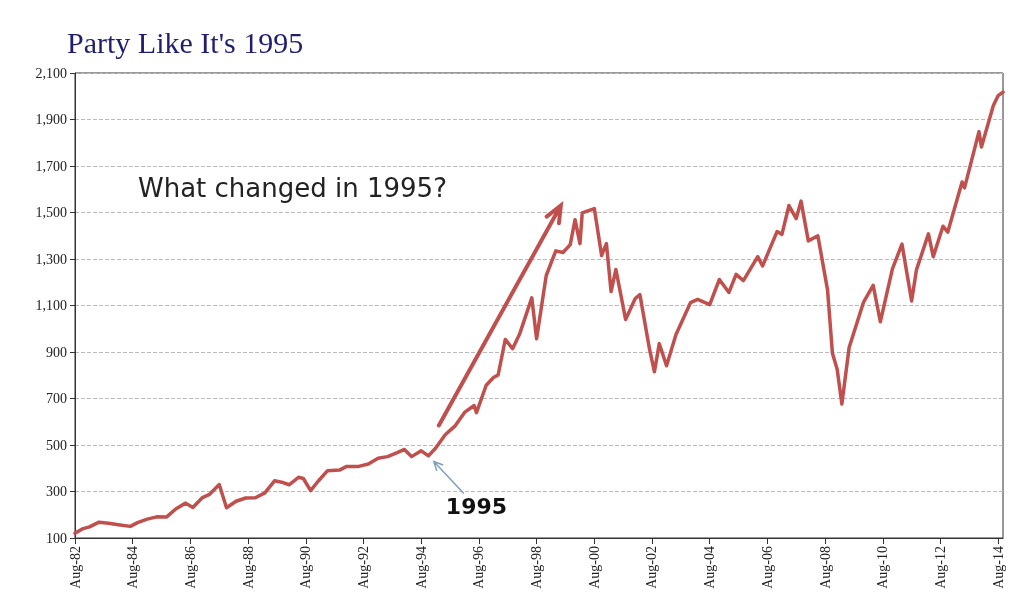 This screenshot has height=607, width=1018. What do you see at coordinates (476, 506) in the screenshot?
I see `annotation: 1995` at bounding box center [476, 506].